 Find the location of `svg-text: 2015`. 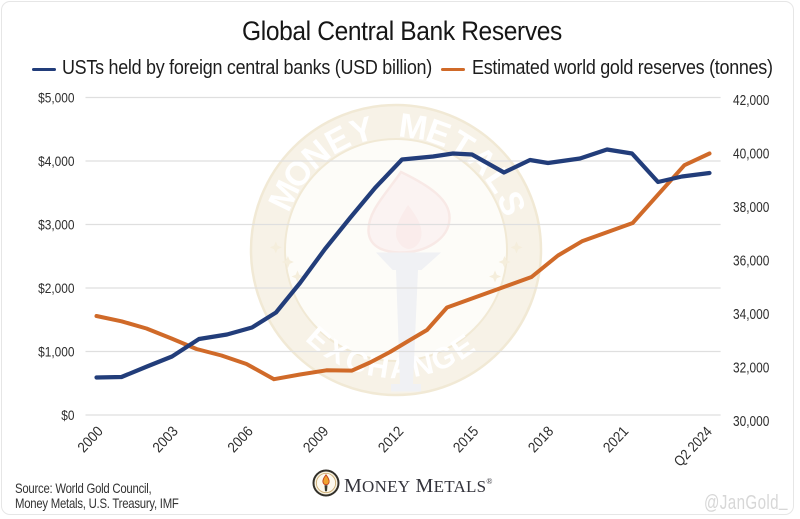

svg-text: 2015 is located at coordinates (466, 440).